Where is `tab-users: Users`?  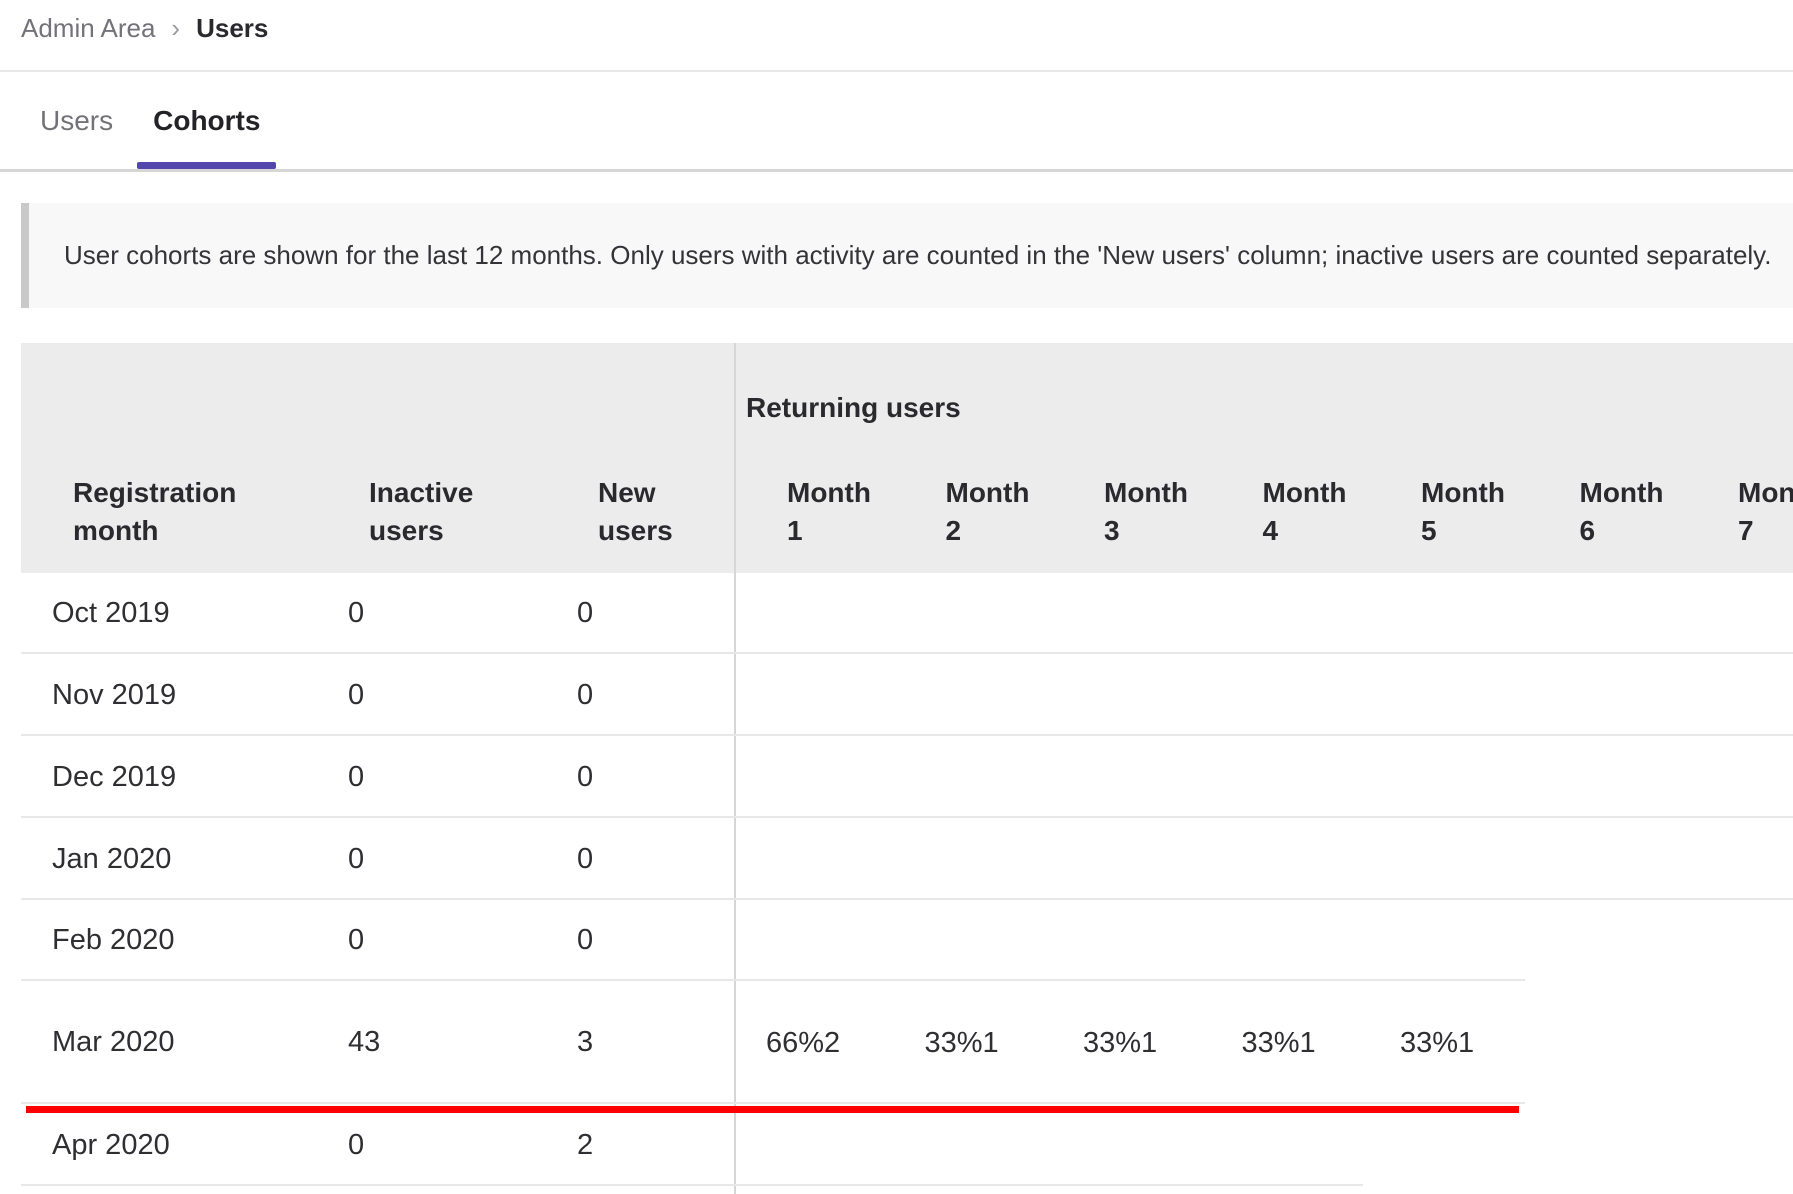
tab-users: Users is located at coordinates (76, 120).